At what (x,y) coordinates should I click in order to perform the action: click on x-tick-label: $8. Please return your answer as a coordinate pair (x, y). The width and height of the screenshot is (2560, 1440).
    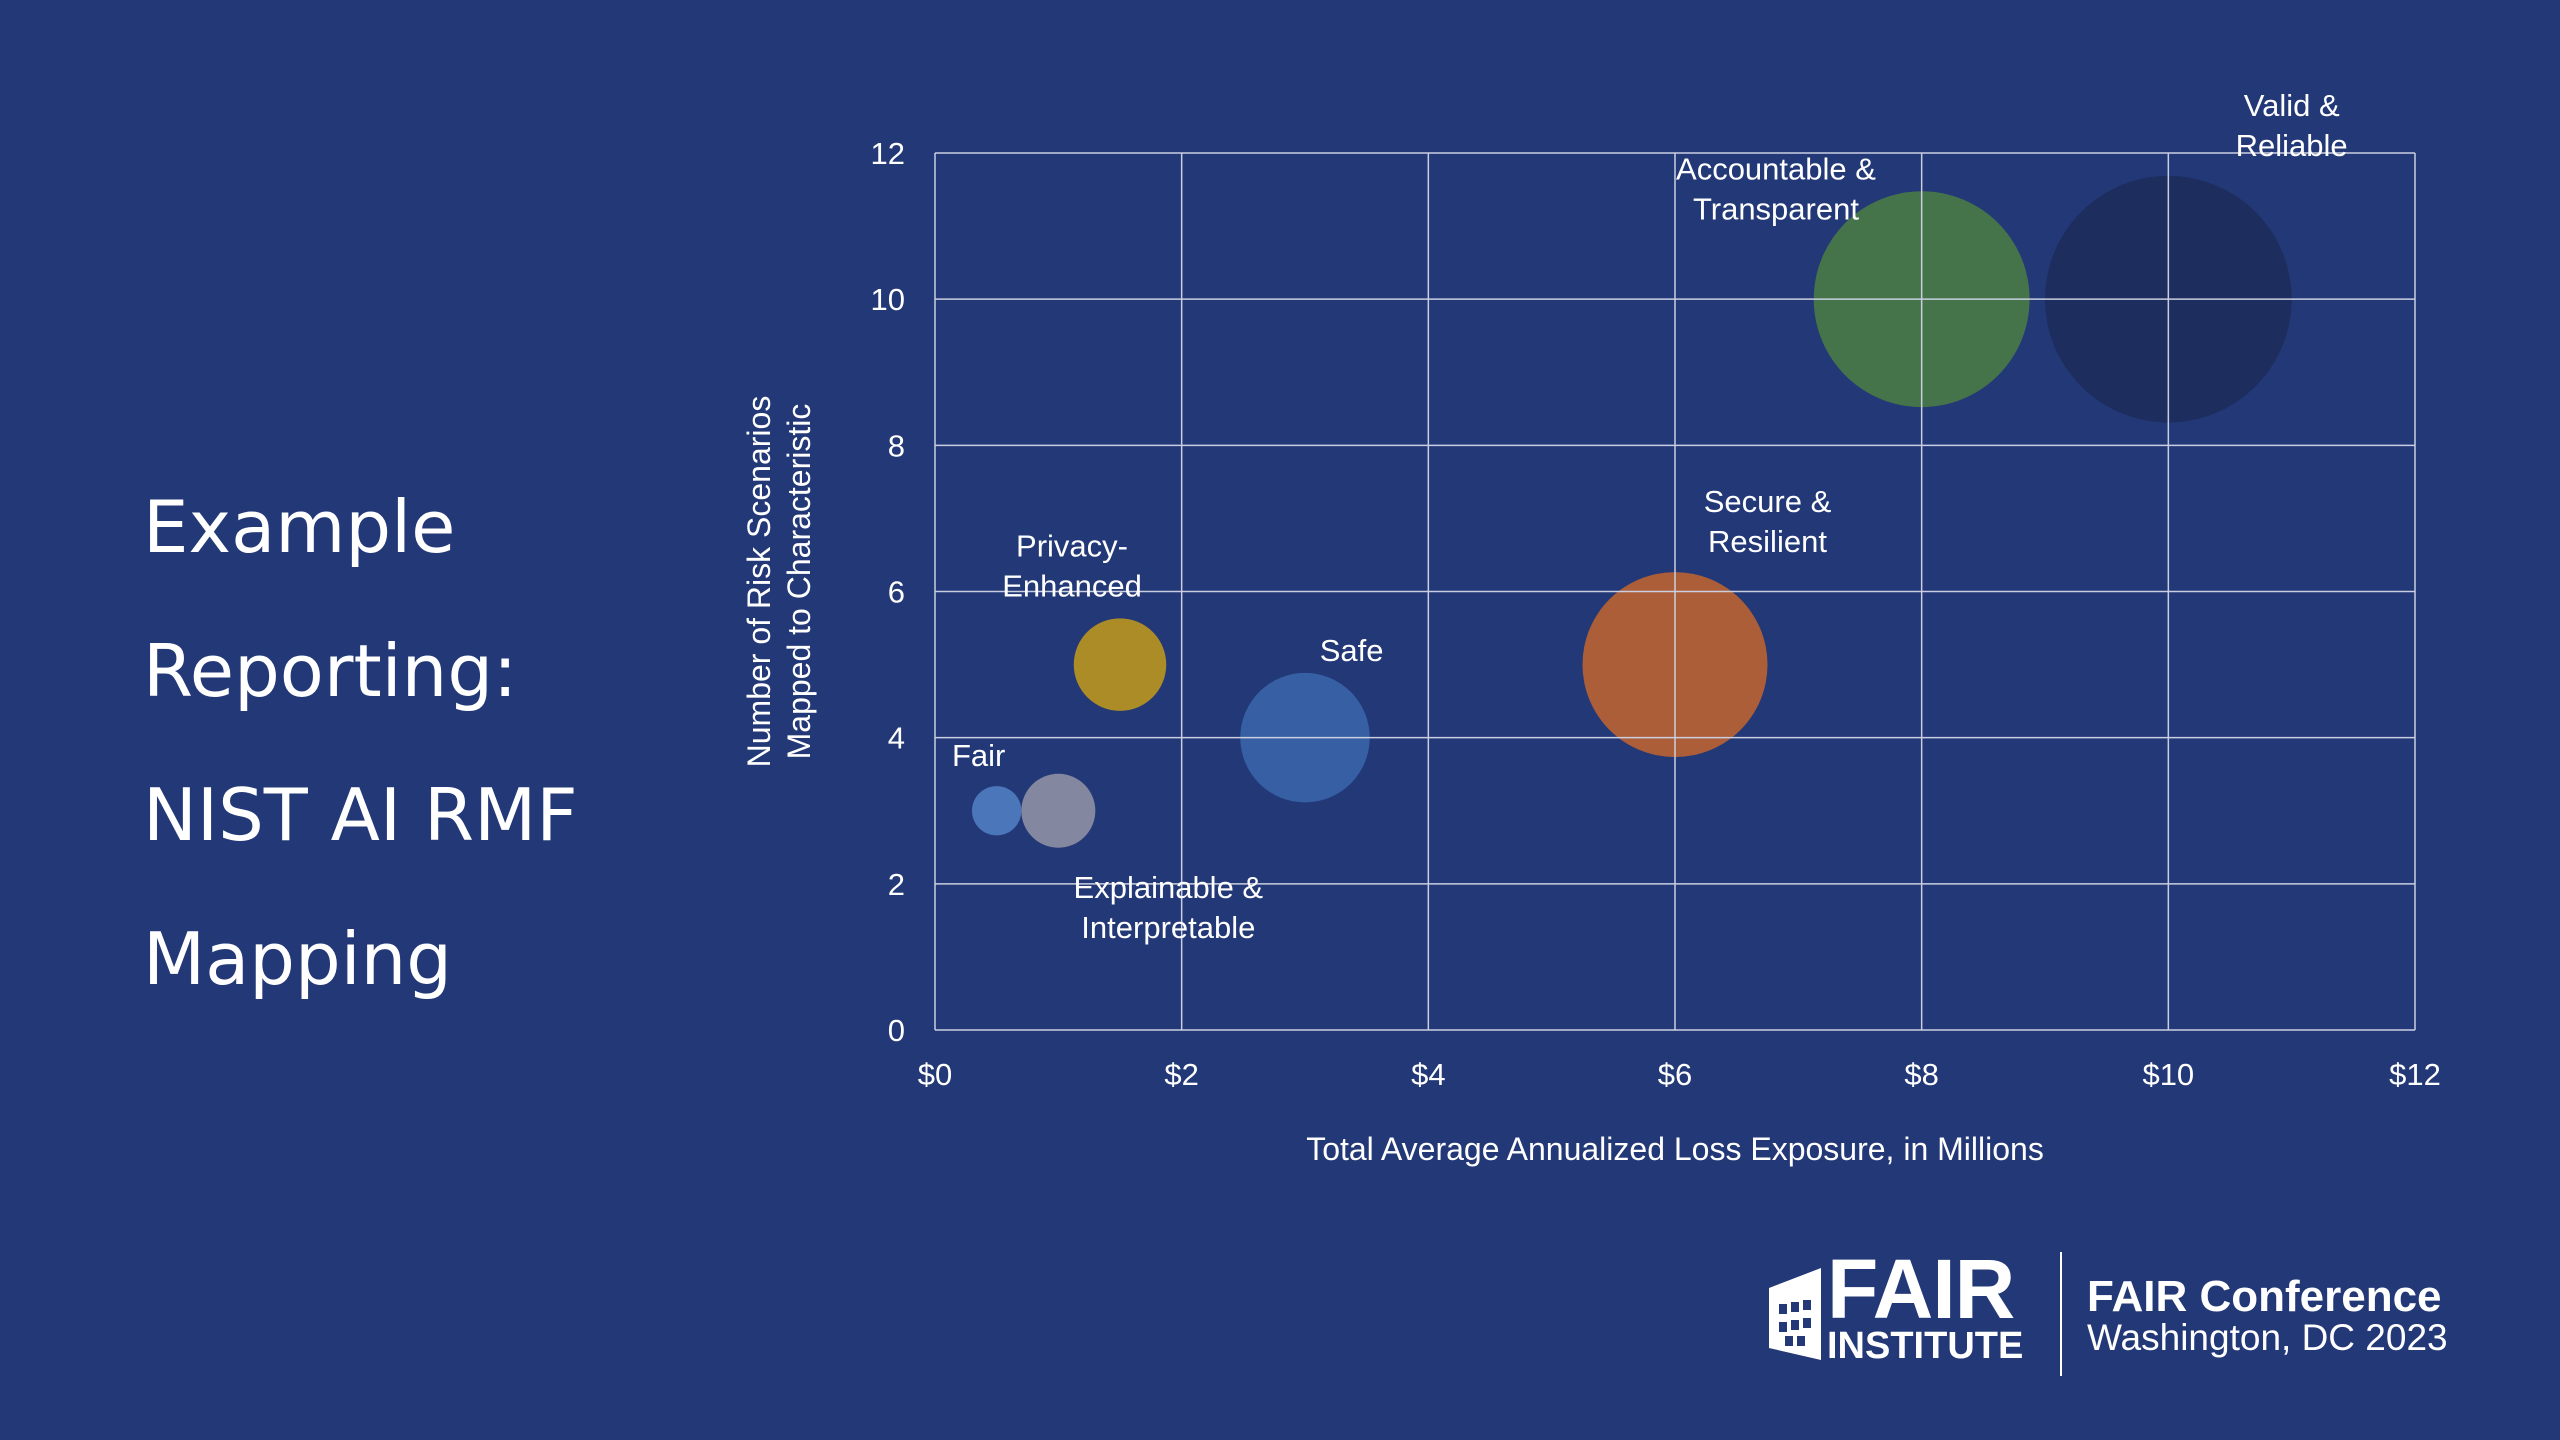
    Looking at the image, I should click on (1921, 1074).